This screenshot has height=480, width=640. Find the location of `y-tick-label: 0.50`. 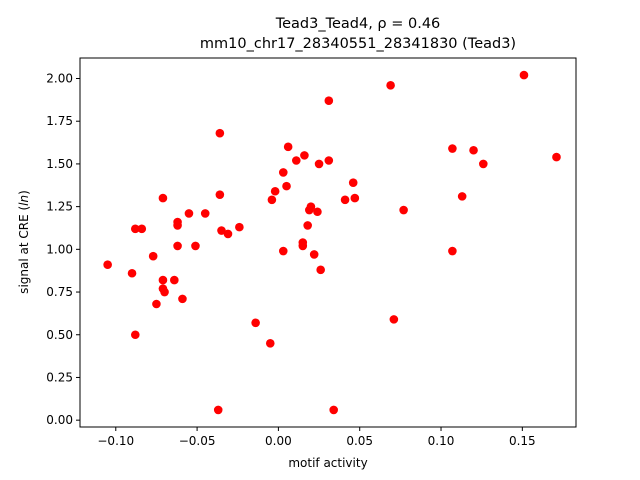

y-tick-label: 0.50 is located at coordinates (59, 335).